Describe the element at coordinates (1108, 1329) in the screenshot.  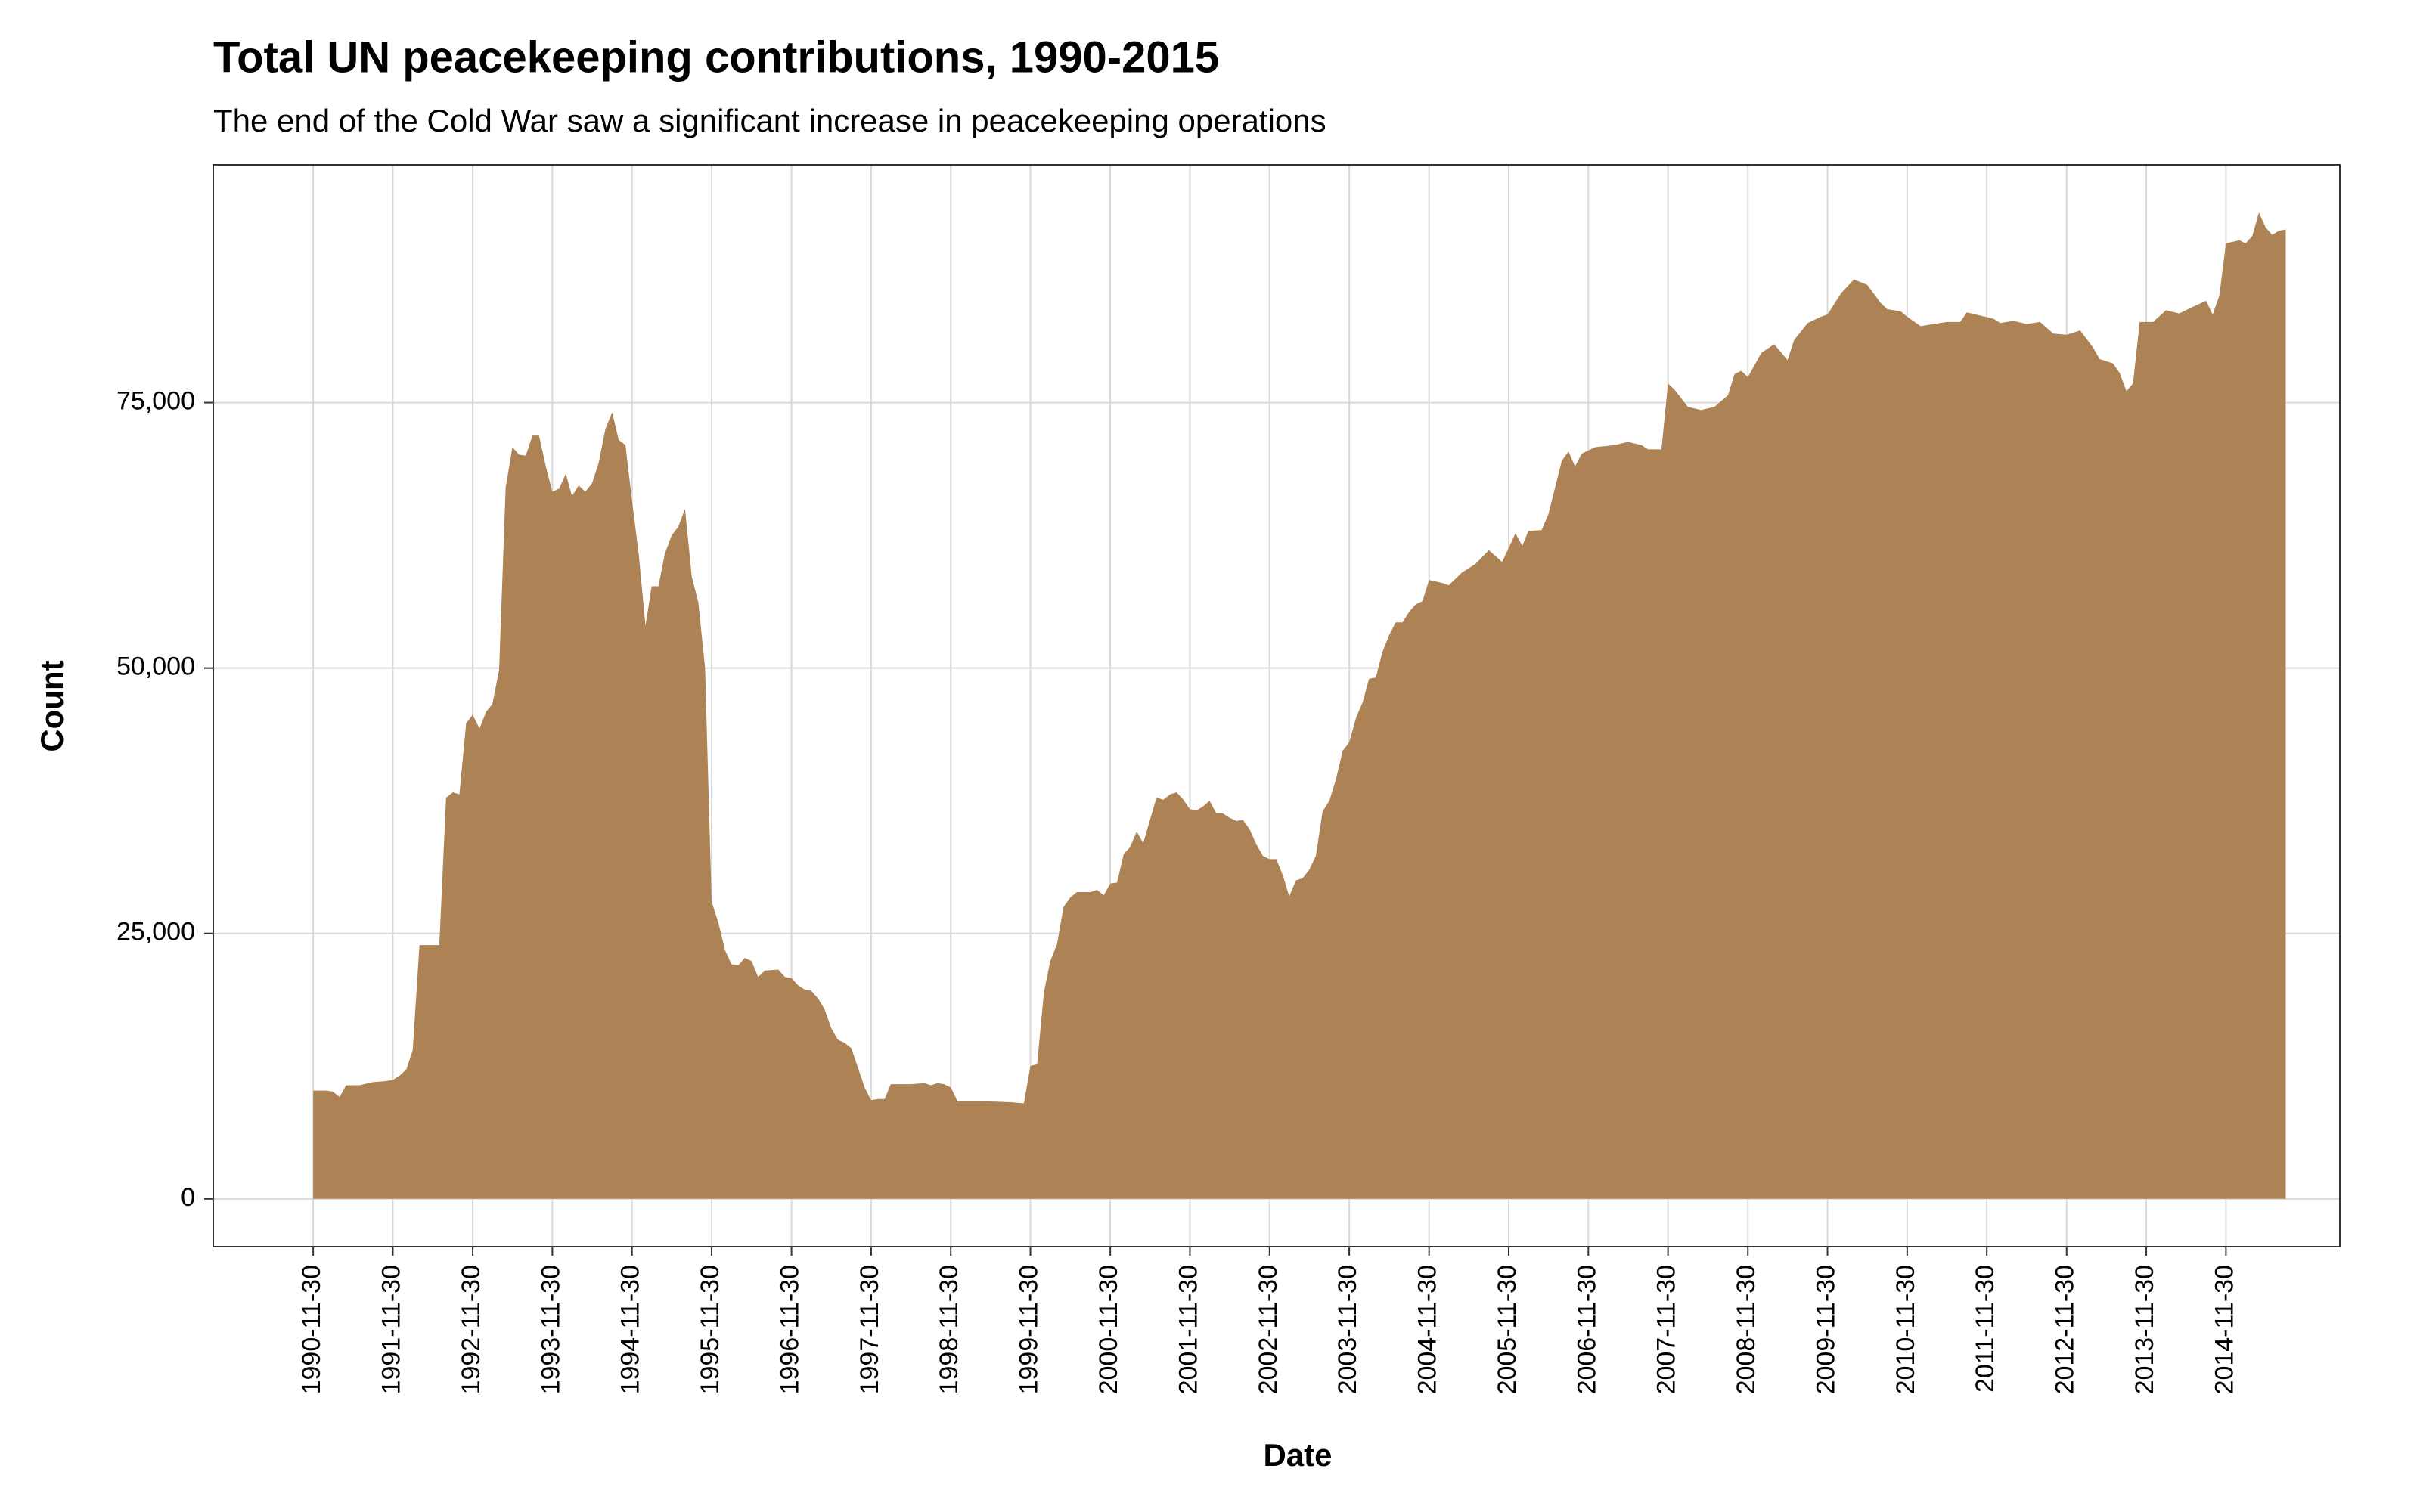
I see `x-tick-label: 2000-11-30` at that location.